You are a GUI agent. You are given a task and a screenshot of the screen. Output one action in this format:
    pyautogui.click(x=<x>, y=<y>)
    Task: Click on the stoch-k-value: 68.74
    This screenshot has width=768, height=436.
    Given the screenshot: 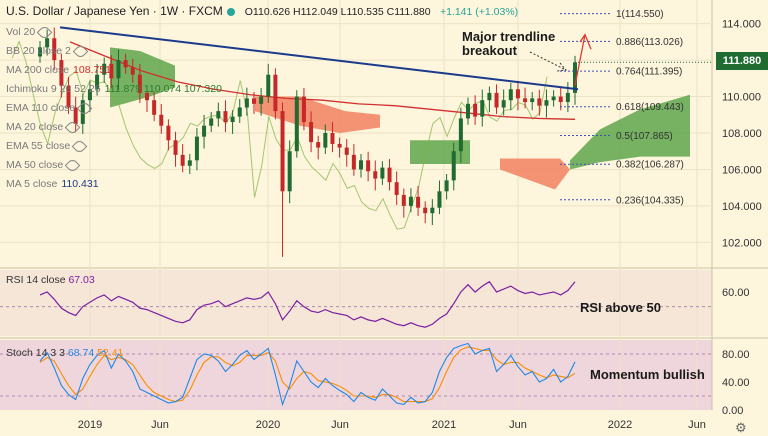 What is the action you would take?
    pyautogui.click(x=82, y=353)
    